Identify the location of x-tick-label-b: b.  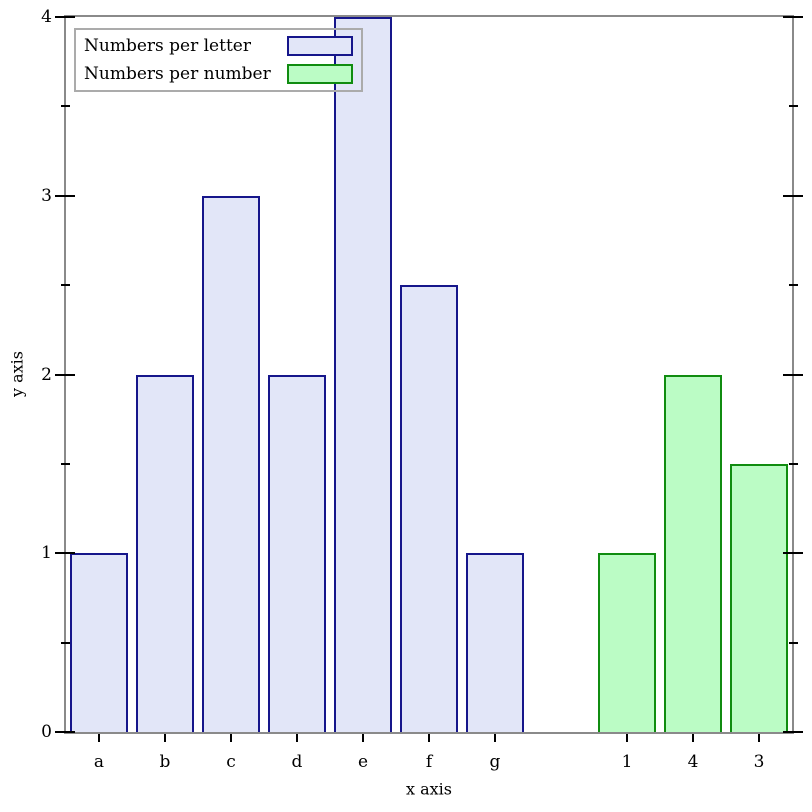
(165, 762).